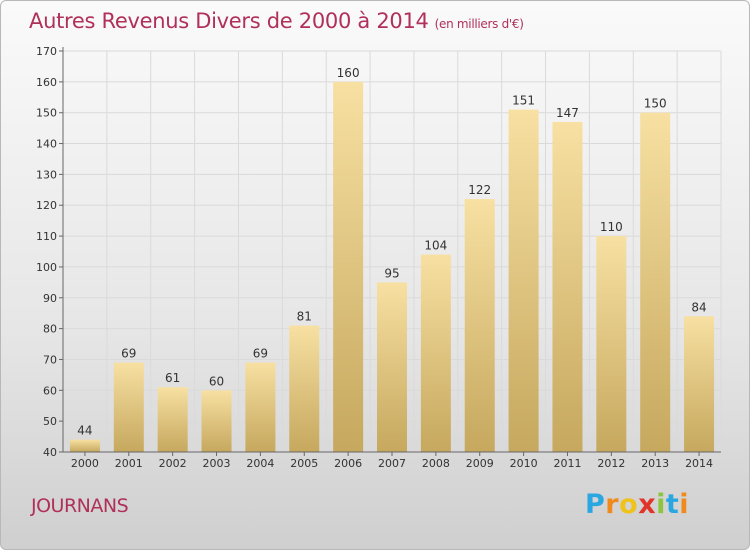  I want to click on x-tick-label: 2007, so click(392, 463).